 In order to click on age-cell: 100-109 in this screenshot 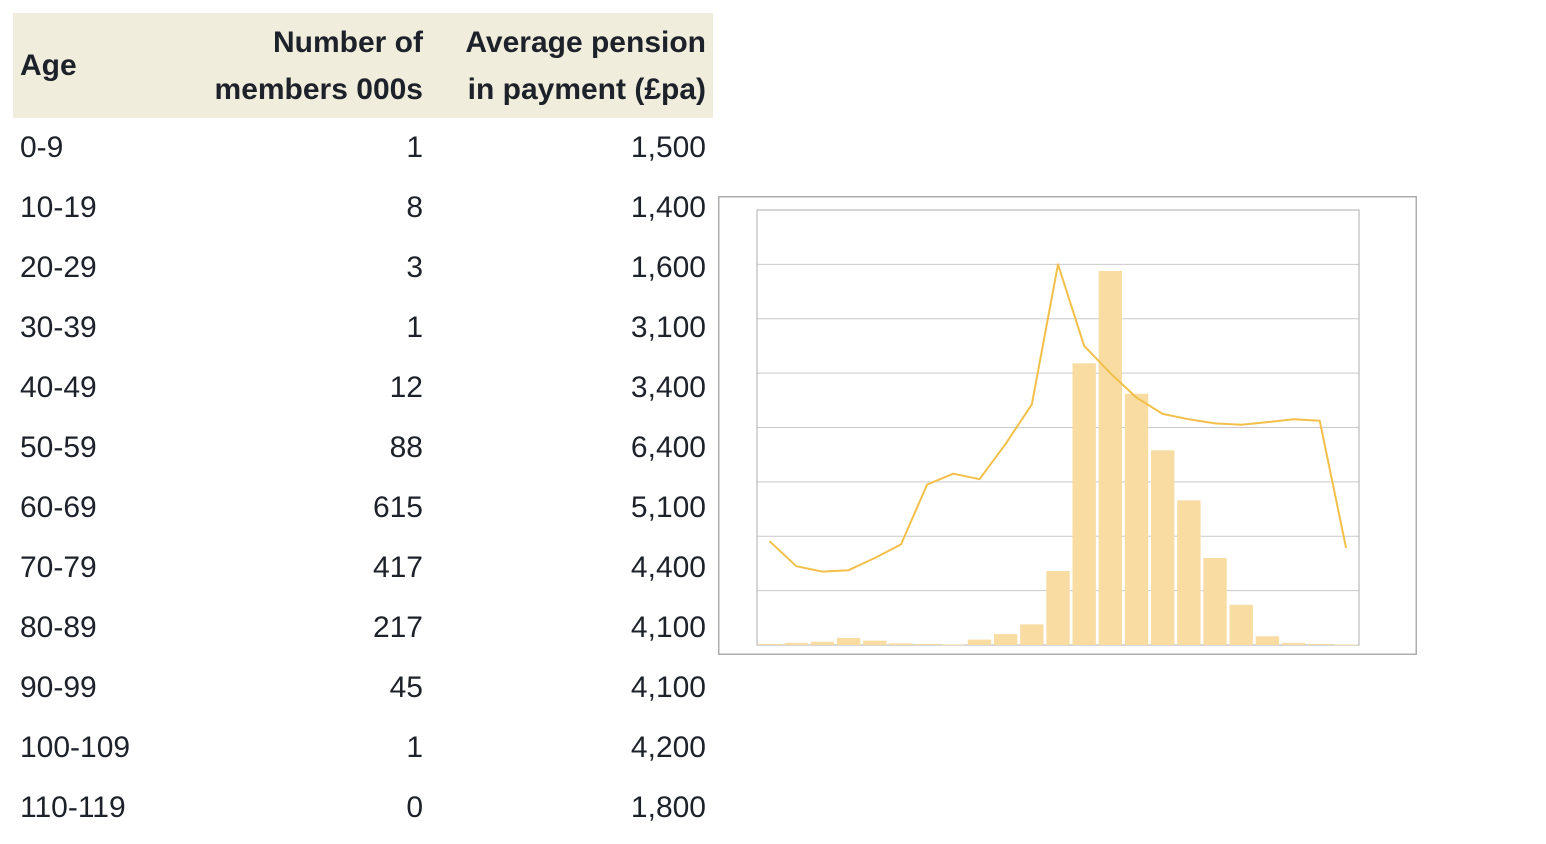, I will do `click(75, 747)`.